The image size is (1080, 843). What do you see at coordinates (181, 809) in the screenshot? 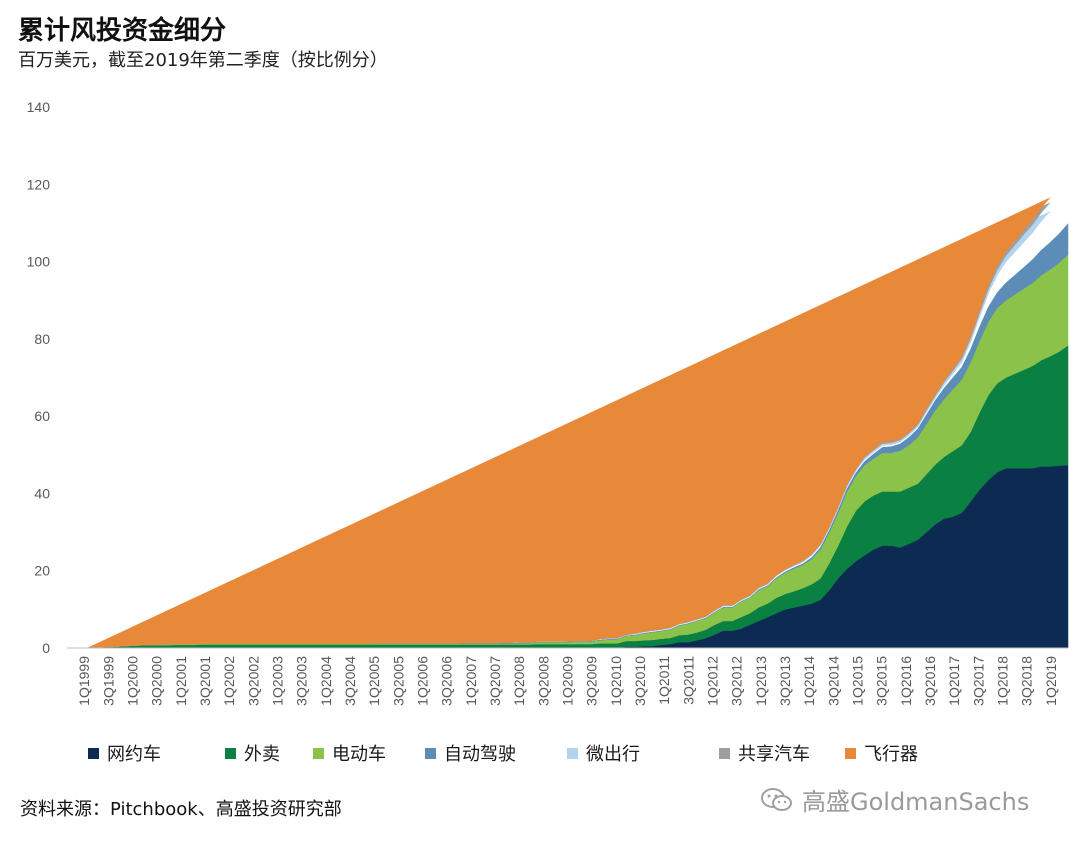
I see `source-note: 资料来源：Pitchbook、高盛投资研究部` at bounding box center [181, 809].